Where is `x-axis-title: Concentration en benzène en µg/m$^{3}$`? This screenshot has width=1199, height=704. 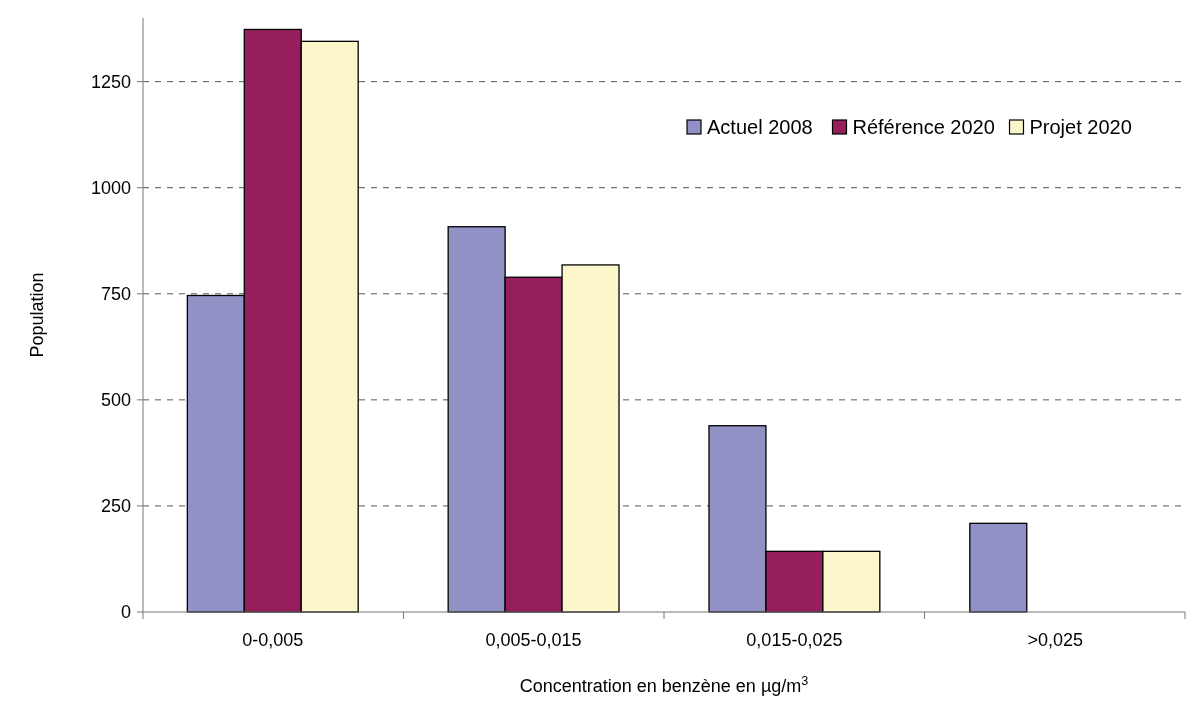 x-axis-title: Concentration en benzène en µg/m$^{3}$ is located at coordinates (664, 685).